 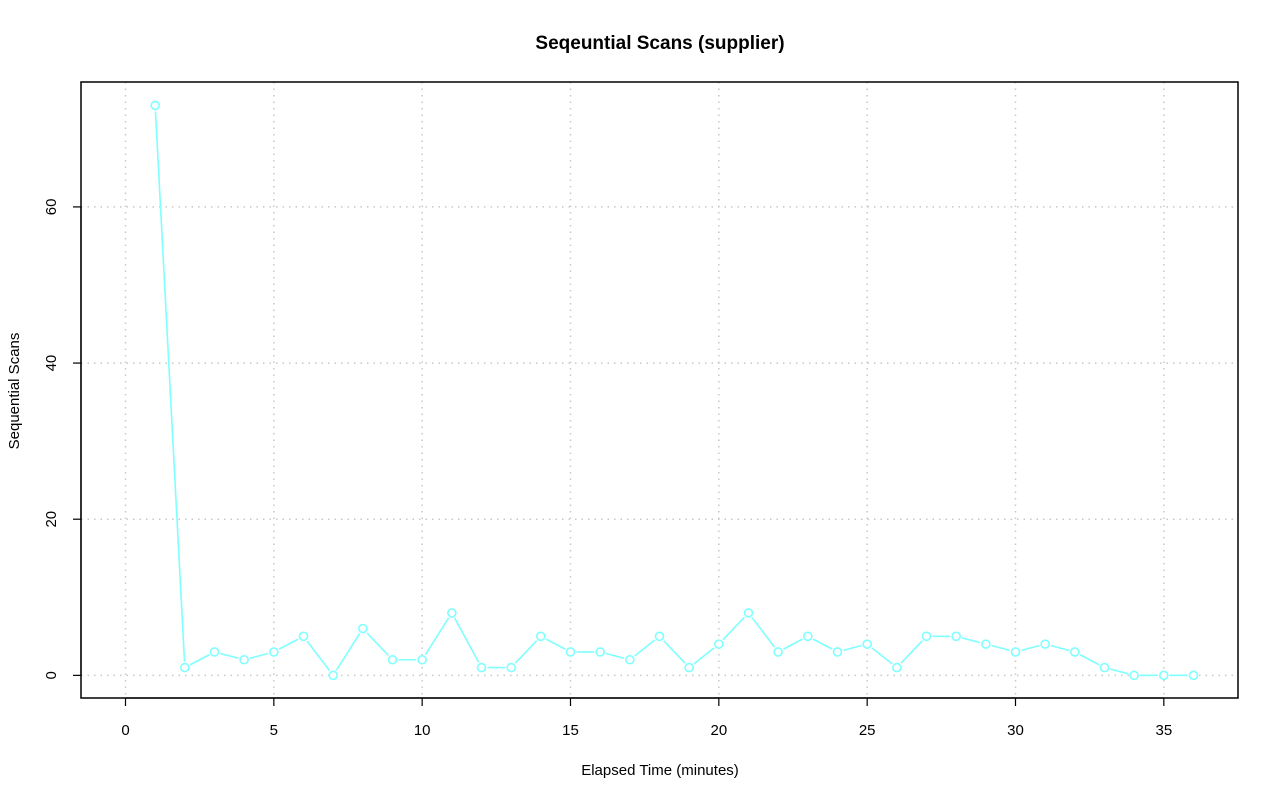 I want to click on y-tick-label: 20, so click(x=51, y=519).